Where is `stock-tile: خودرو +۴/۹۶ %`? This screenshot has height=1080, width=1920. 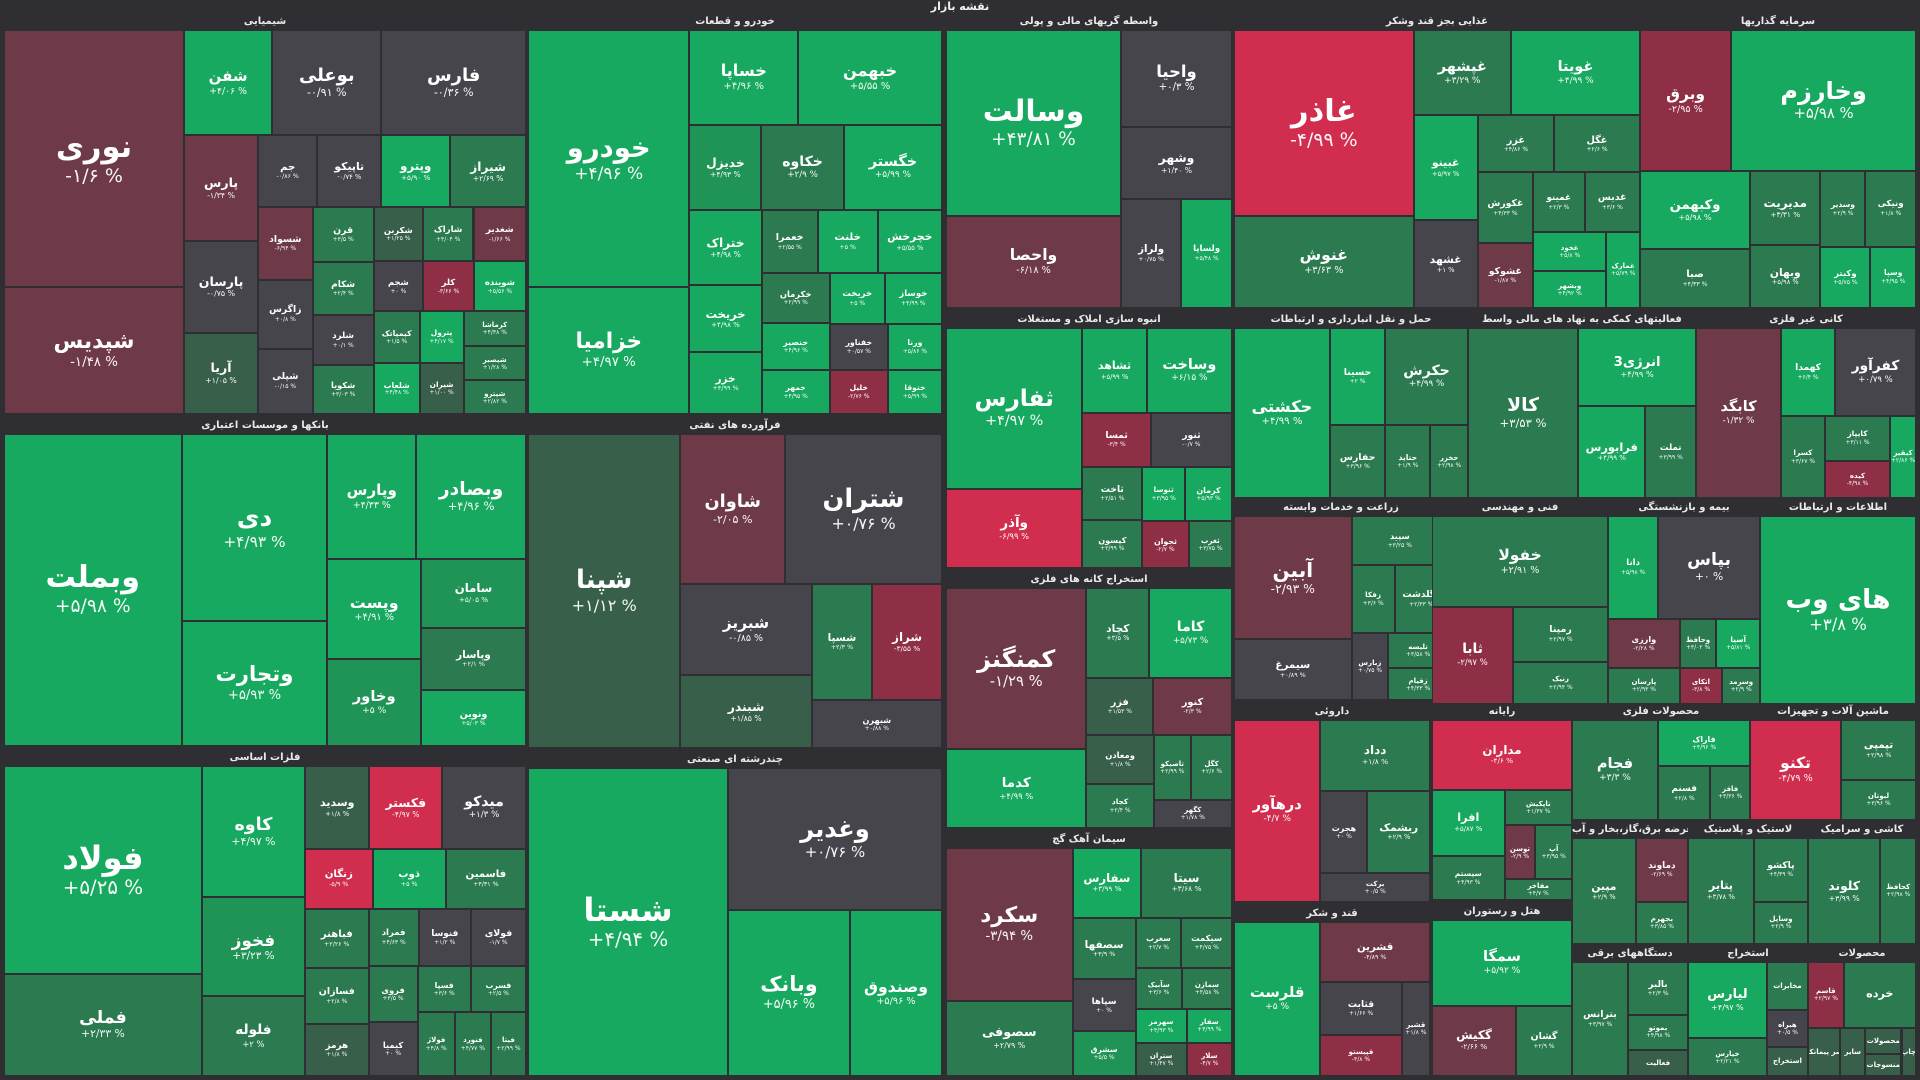 stock-tile: خودرو +۴/۹۶ % is located at coordinates (609, 159).